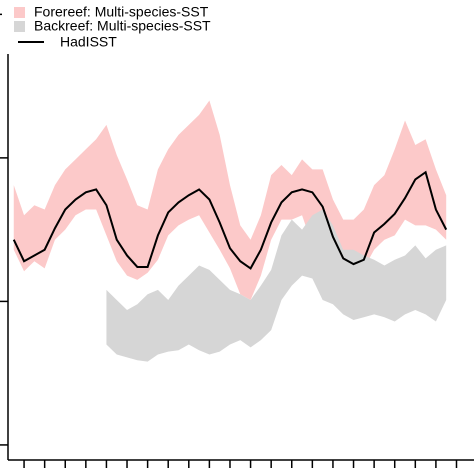  I want to click on legend-label: HadISST, so click(88, 42).